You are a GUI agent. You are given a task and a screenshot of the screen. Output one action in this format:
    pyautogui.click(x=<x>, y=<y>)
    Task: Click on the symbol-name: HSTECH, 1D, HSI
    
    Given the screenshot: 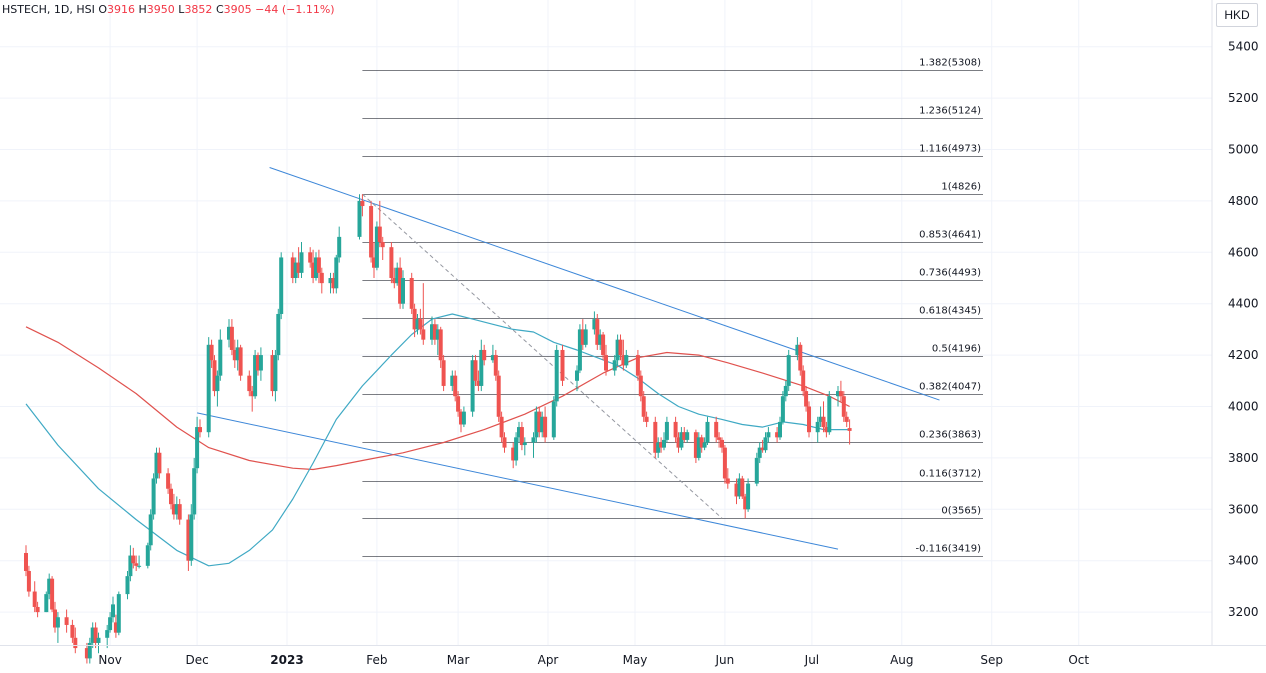 What is the action you would take?
    pyautogui.click(x=48, y=9)
    